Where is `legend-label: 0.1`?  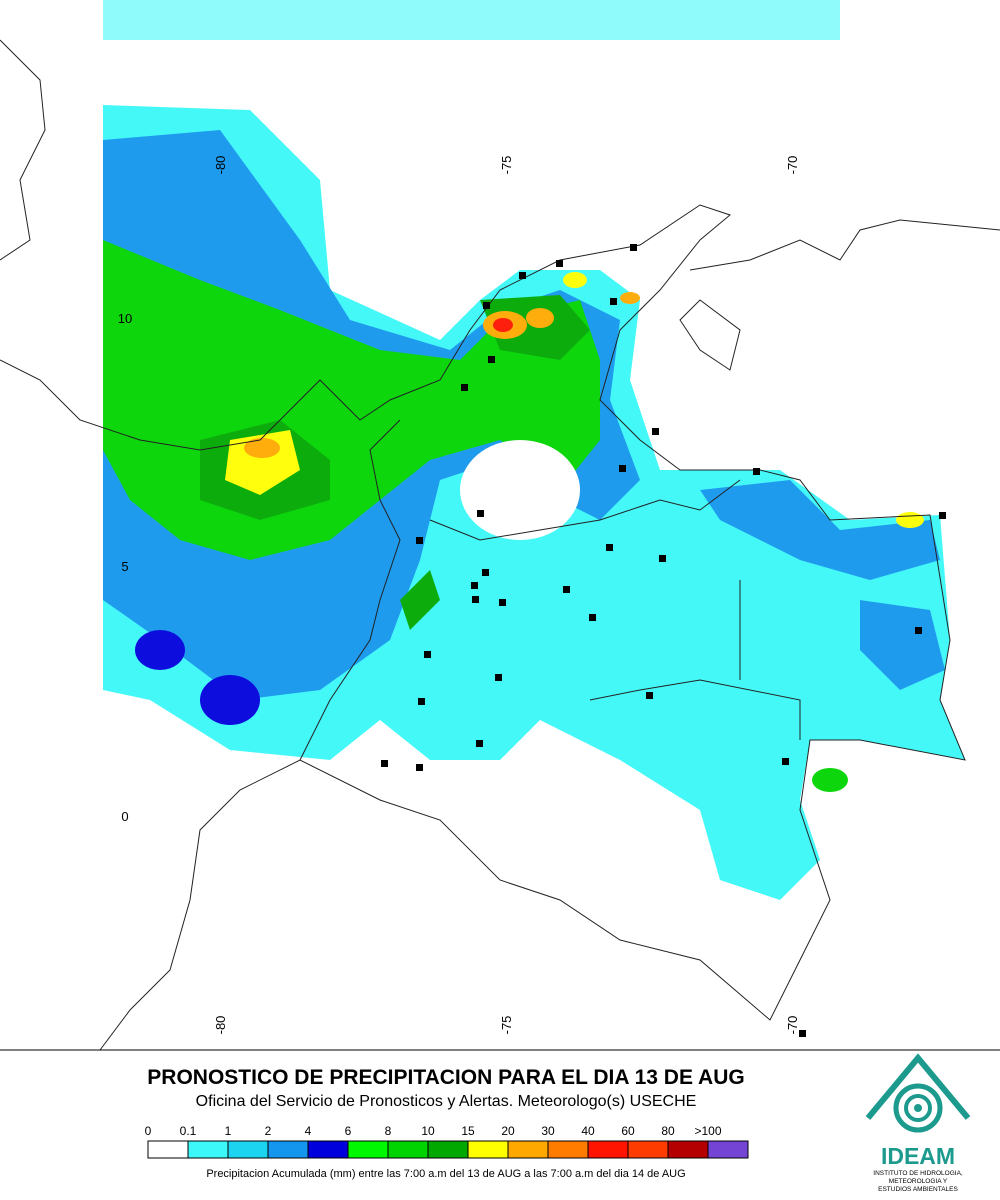 legend-label: 0.1 is located at coordinates (188, 1131).